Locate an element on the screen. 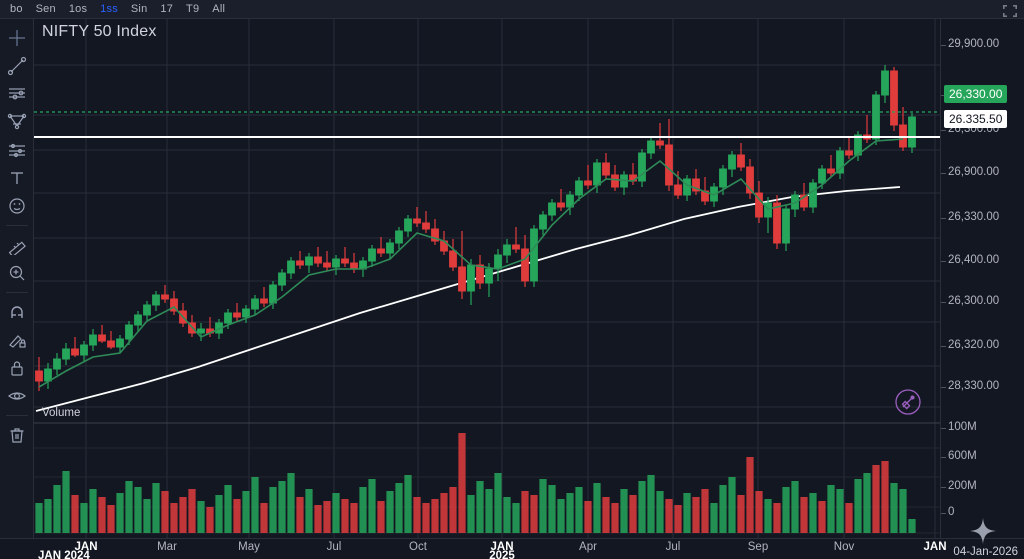 Image resolution: width=1024 pixels, height=559 pixels. price-axis-tick: 200M is located at coordinates (959, 486).